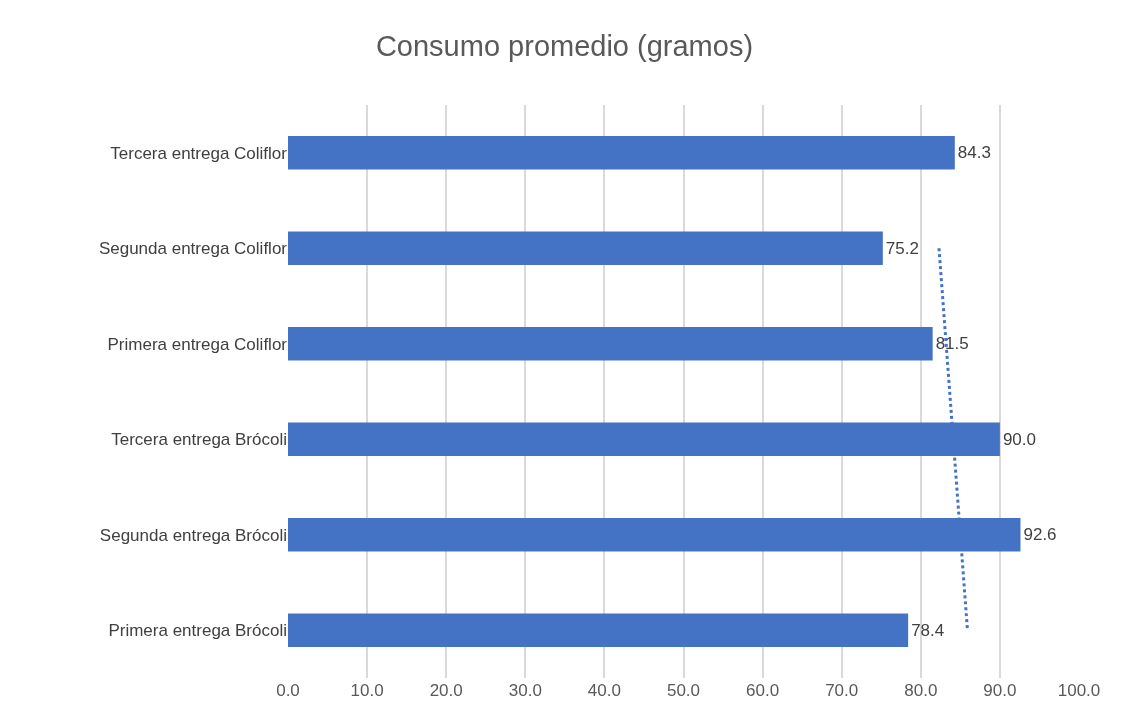 The width and height of the screenshot is (1129, 718). Describe the element at coordinates (193, 535) in the screenshot. I see `y-tick-label: Segunda entrega Brócoli` at that location.